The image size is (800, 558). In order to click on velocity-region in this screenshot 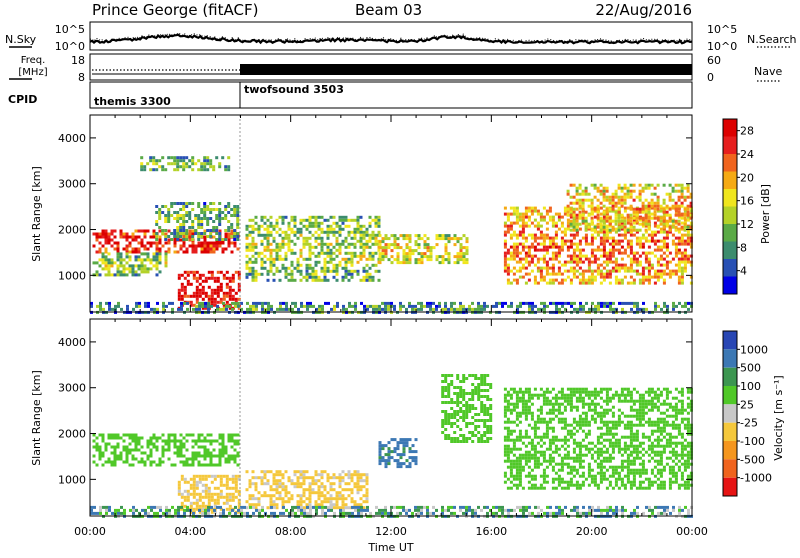, I will do `click(398, 453)`.